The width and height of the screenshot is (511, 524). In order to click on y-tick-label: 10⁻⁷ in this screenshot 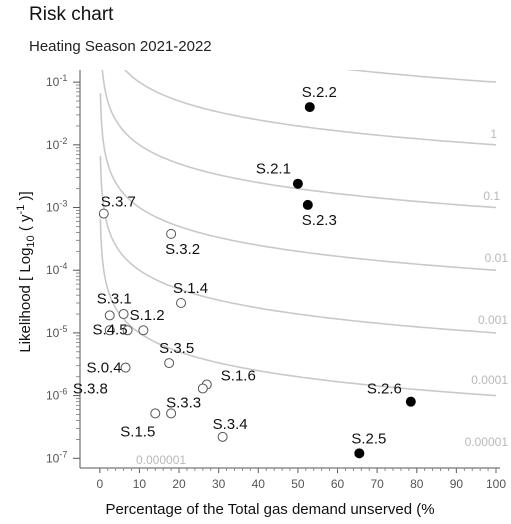, I will do `click(56, 457)`.